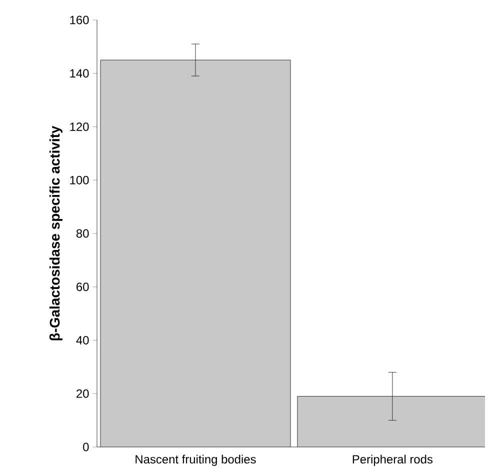 This screenshot has width=492, height=473. I want to click on x-tick-label: Peripheral rods, so click(392, 460).